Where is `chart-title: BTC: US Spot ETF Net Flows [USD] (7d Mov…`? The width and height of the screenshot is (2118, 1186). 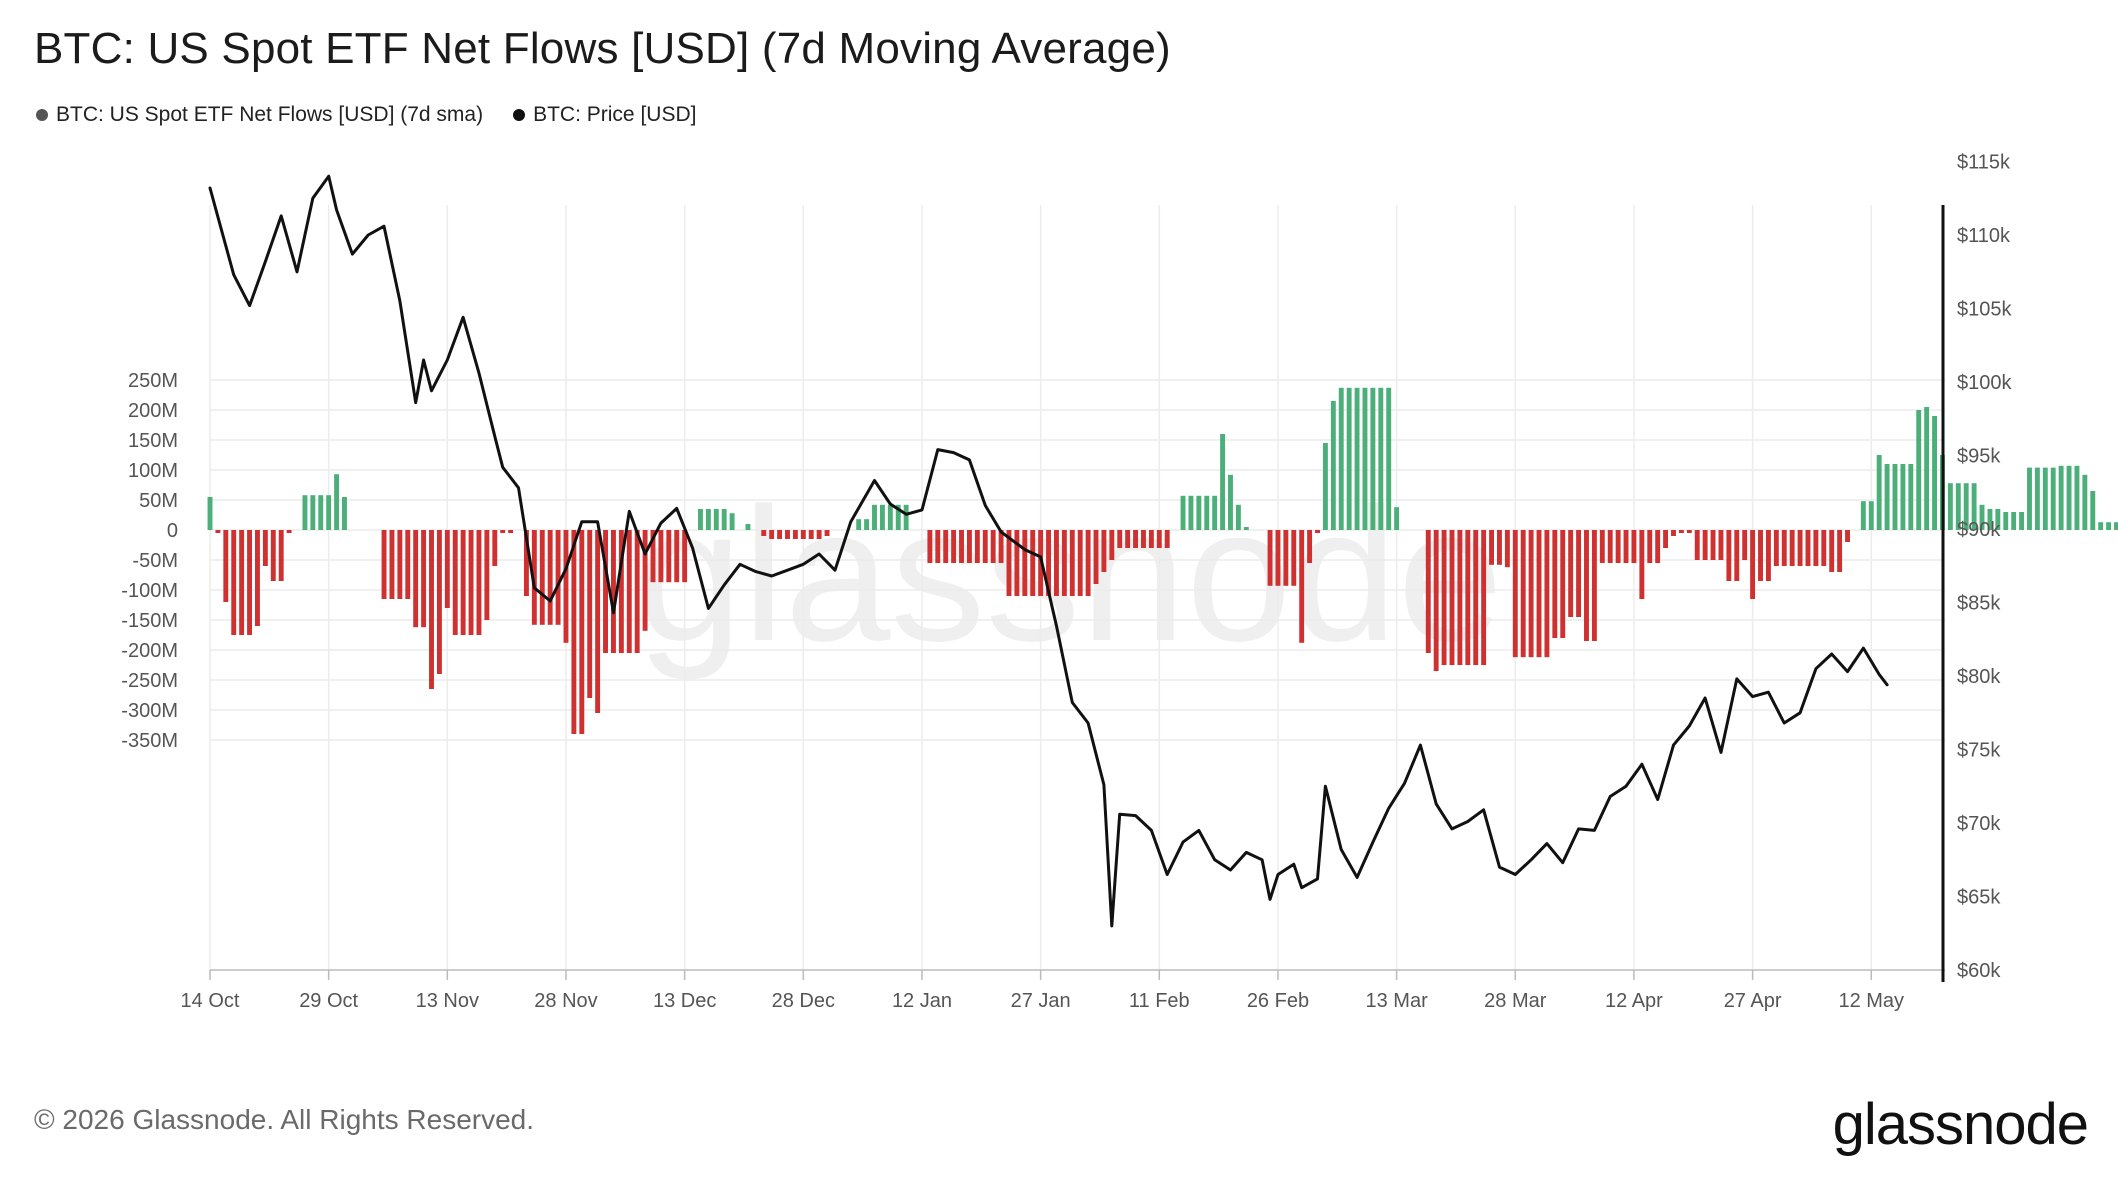
chart-title: BTC: US Spot ETF Net Flows [USD] (7d Mov… is located at coordinates (602, 48).